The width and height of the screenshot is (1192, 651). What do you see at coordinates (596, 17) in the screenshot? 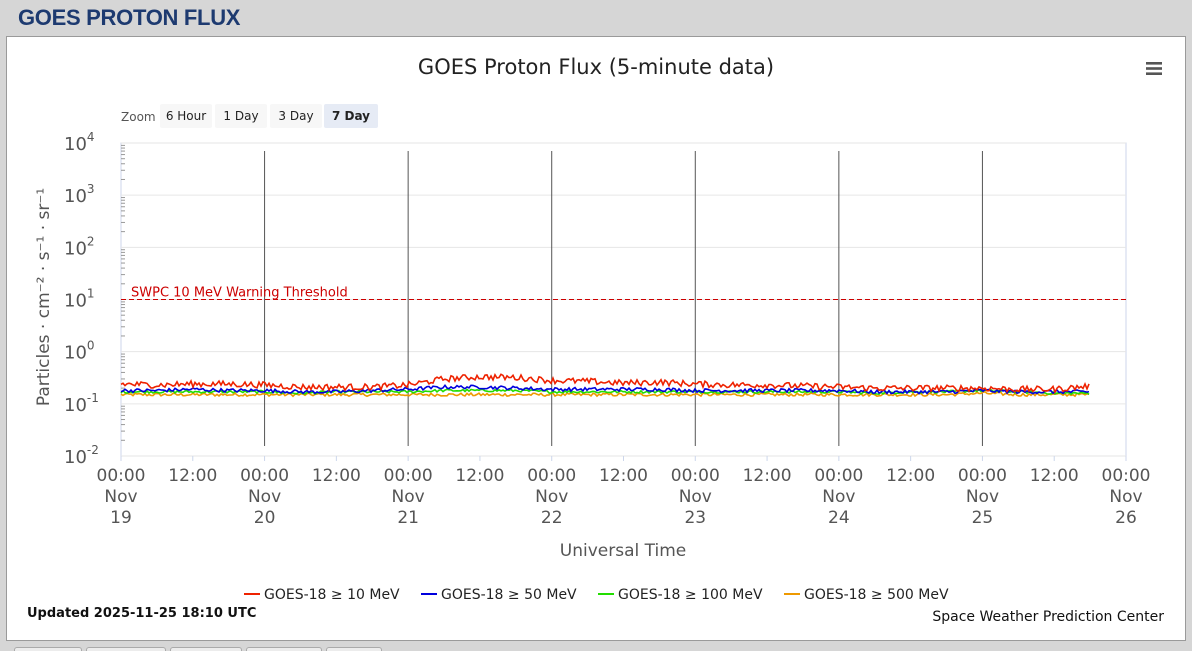
I see `page-header: GOES PROTON FLUX` at bounding box center [596, 17].